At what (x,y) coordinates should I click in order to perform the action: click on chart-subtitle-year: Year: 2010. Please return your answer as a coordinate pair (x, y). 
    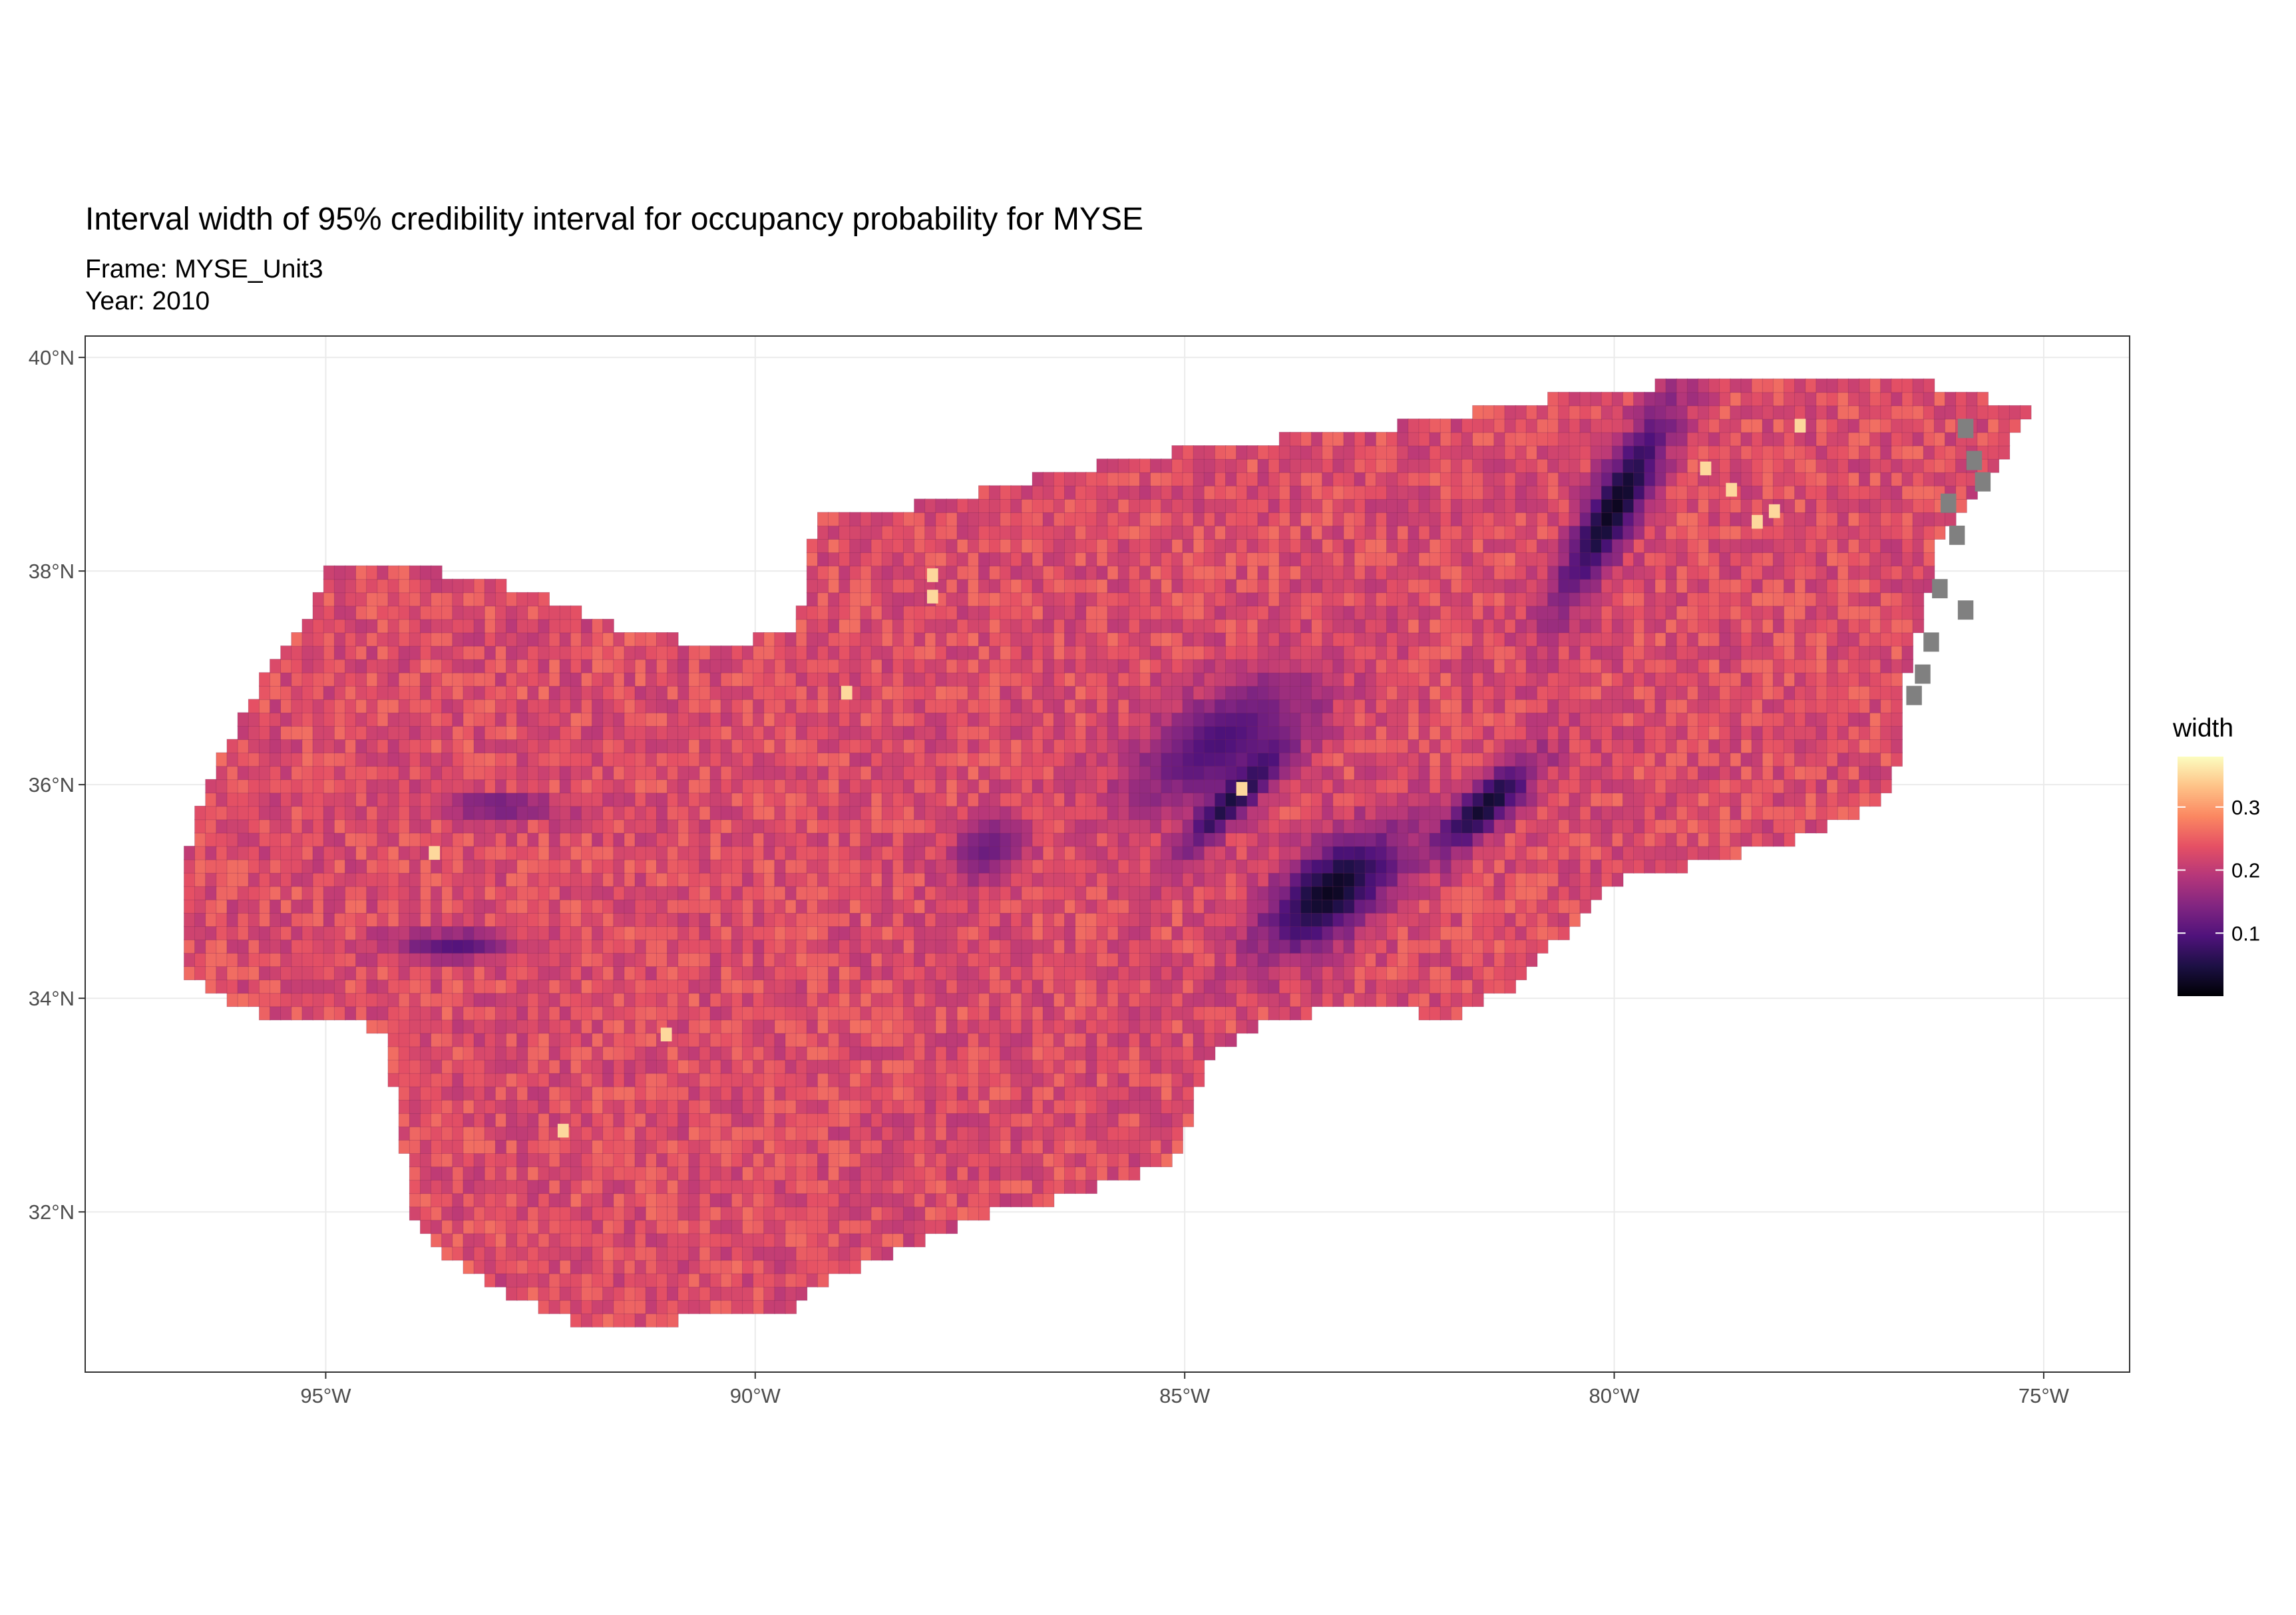
    Looking at the image, I should click on (147, 301).